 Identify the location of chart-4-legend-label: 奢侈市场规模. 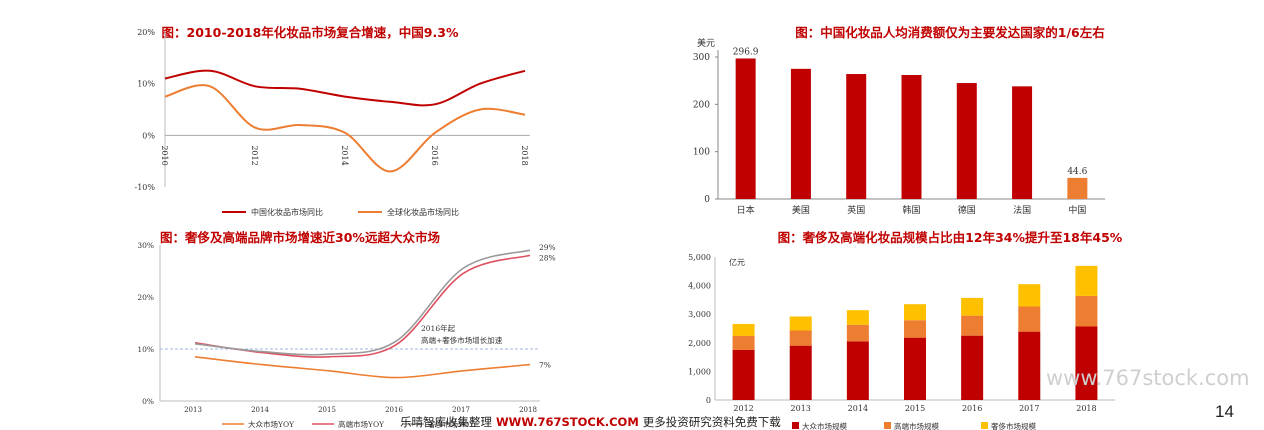
(1013, 425).